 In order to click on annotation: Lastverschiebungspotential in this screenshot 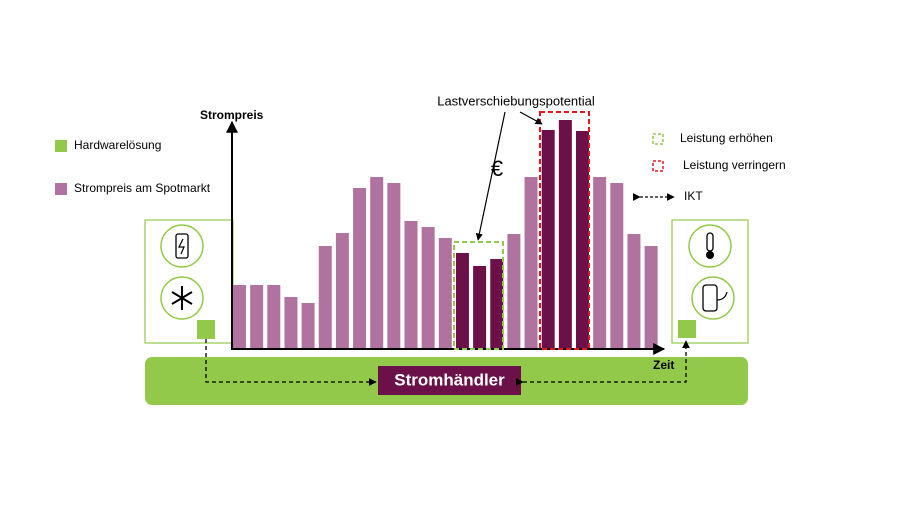, I will do `click(516, 100)`.